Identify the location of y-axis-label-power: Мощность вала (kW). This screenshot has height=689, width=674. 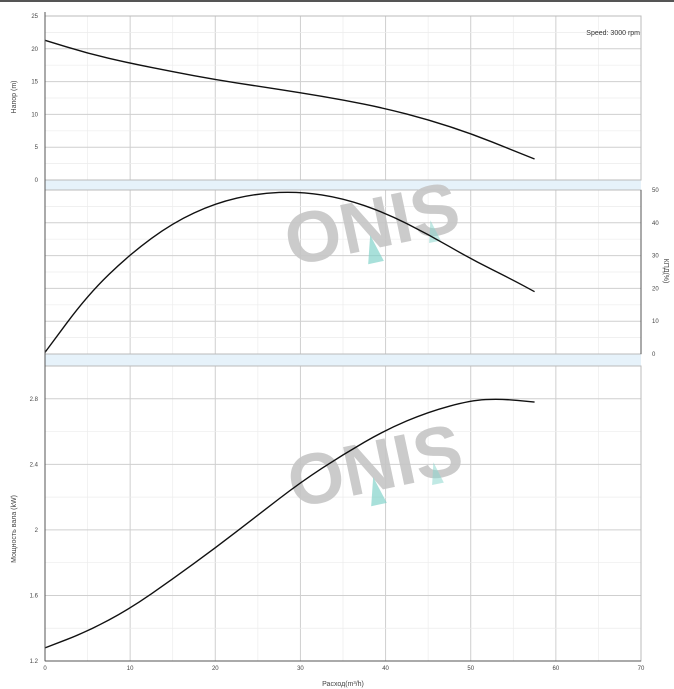
(14, 529).